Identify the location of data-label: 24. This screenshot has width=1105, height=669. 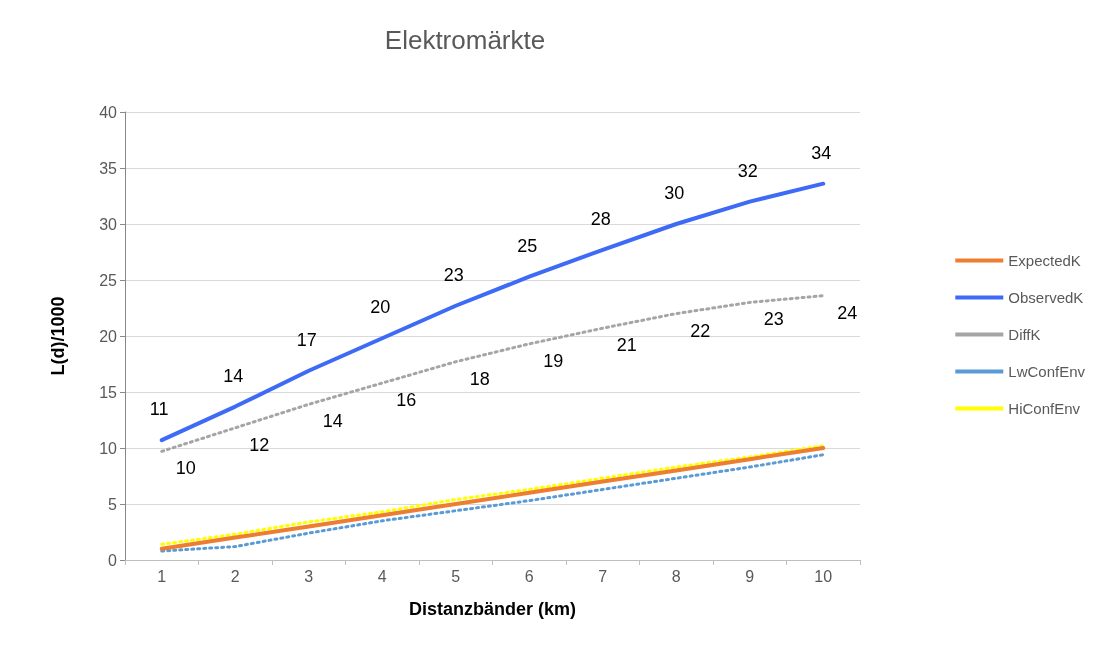
(847, 312).